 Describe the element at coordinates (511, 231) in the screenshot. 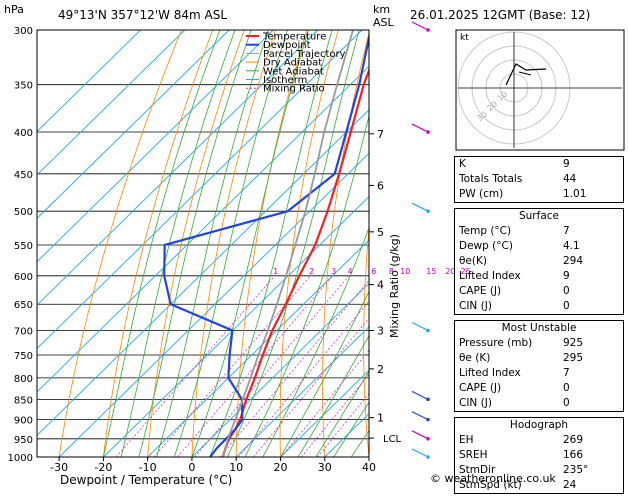

I see `surface-label: Temp (°C)` at that location.